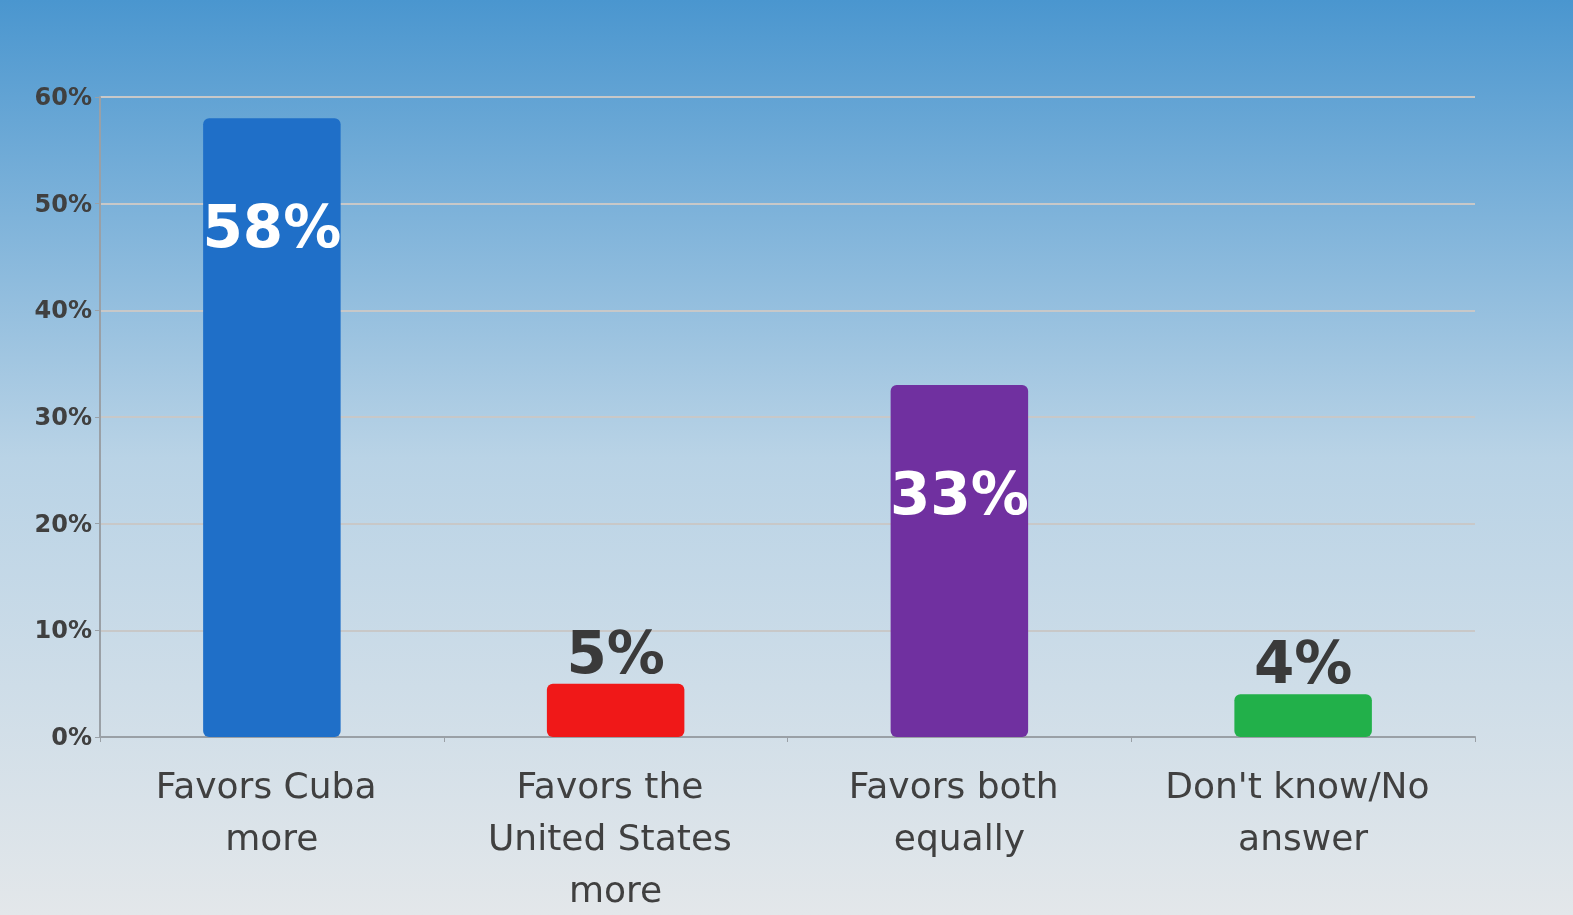 The height and width of the screenshot is (915, 1573). Describe the element at coordinates (616, 837) in the screenshot. I see `x-tick-label: Favors the United States more` at that location.